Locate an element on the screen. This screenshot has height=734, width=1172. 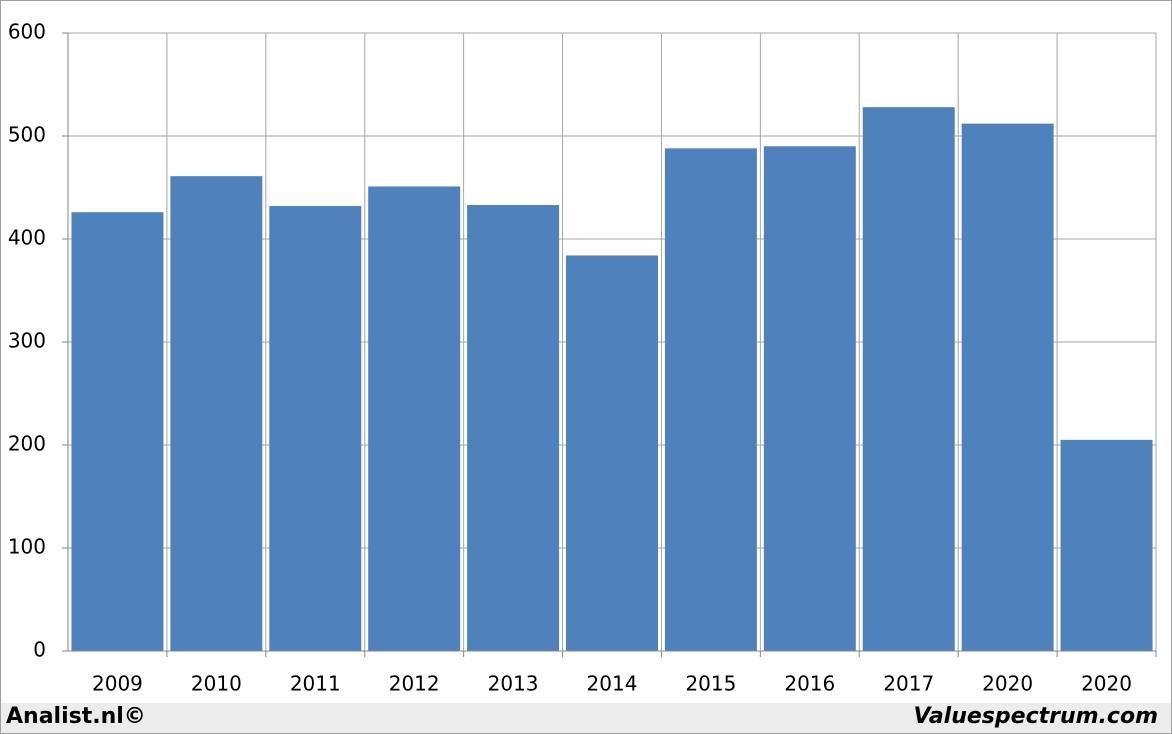
footer-strip is located at coordinates (586, 718).